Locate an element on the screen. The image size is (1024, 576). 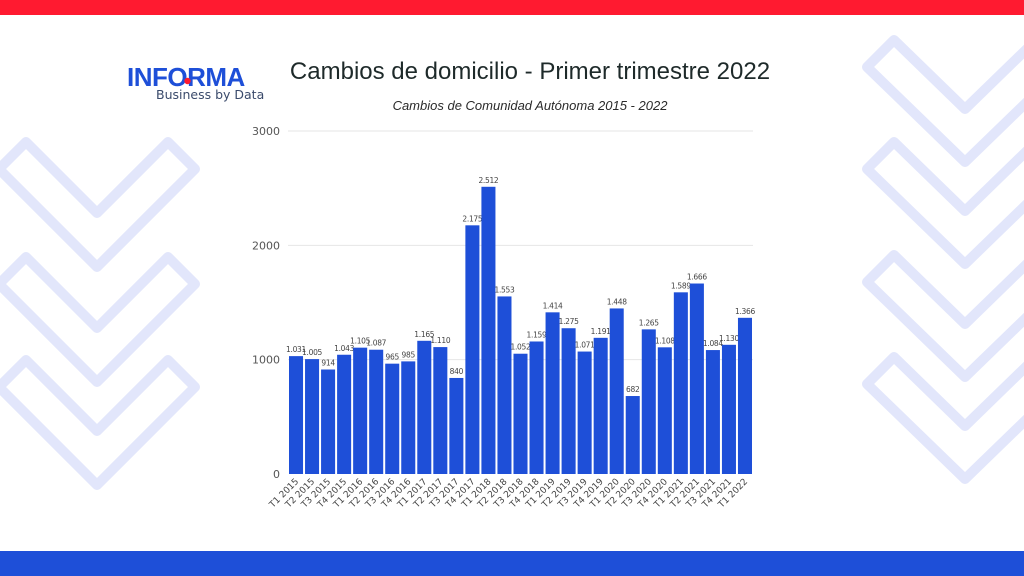
logo-wordmark: INFORMA is located at coordinates (186, 77).